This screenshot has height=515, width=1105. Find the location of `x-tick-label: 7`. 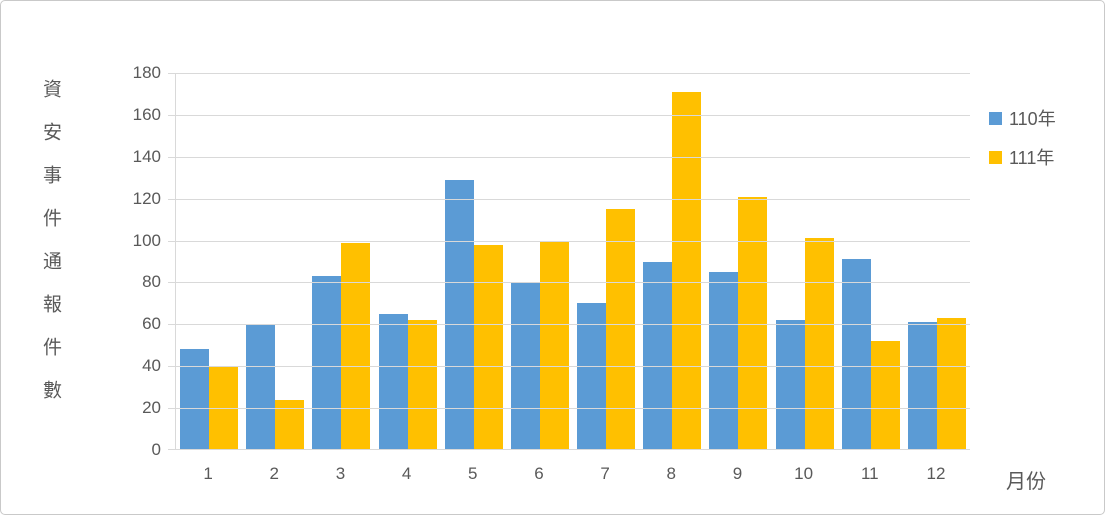

x-tick-label: 7 is located at coordinates (605, 473).